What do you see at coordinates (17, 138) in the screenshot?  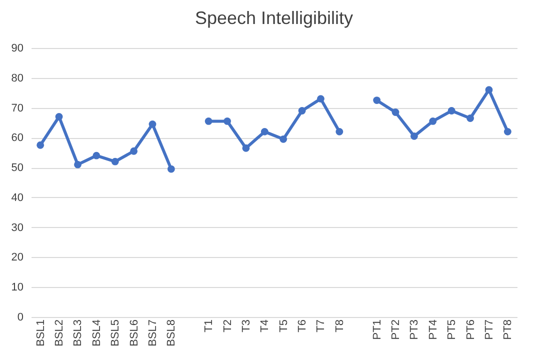 I see `y-tick-label: 60` at bounding box center [17, 138].